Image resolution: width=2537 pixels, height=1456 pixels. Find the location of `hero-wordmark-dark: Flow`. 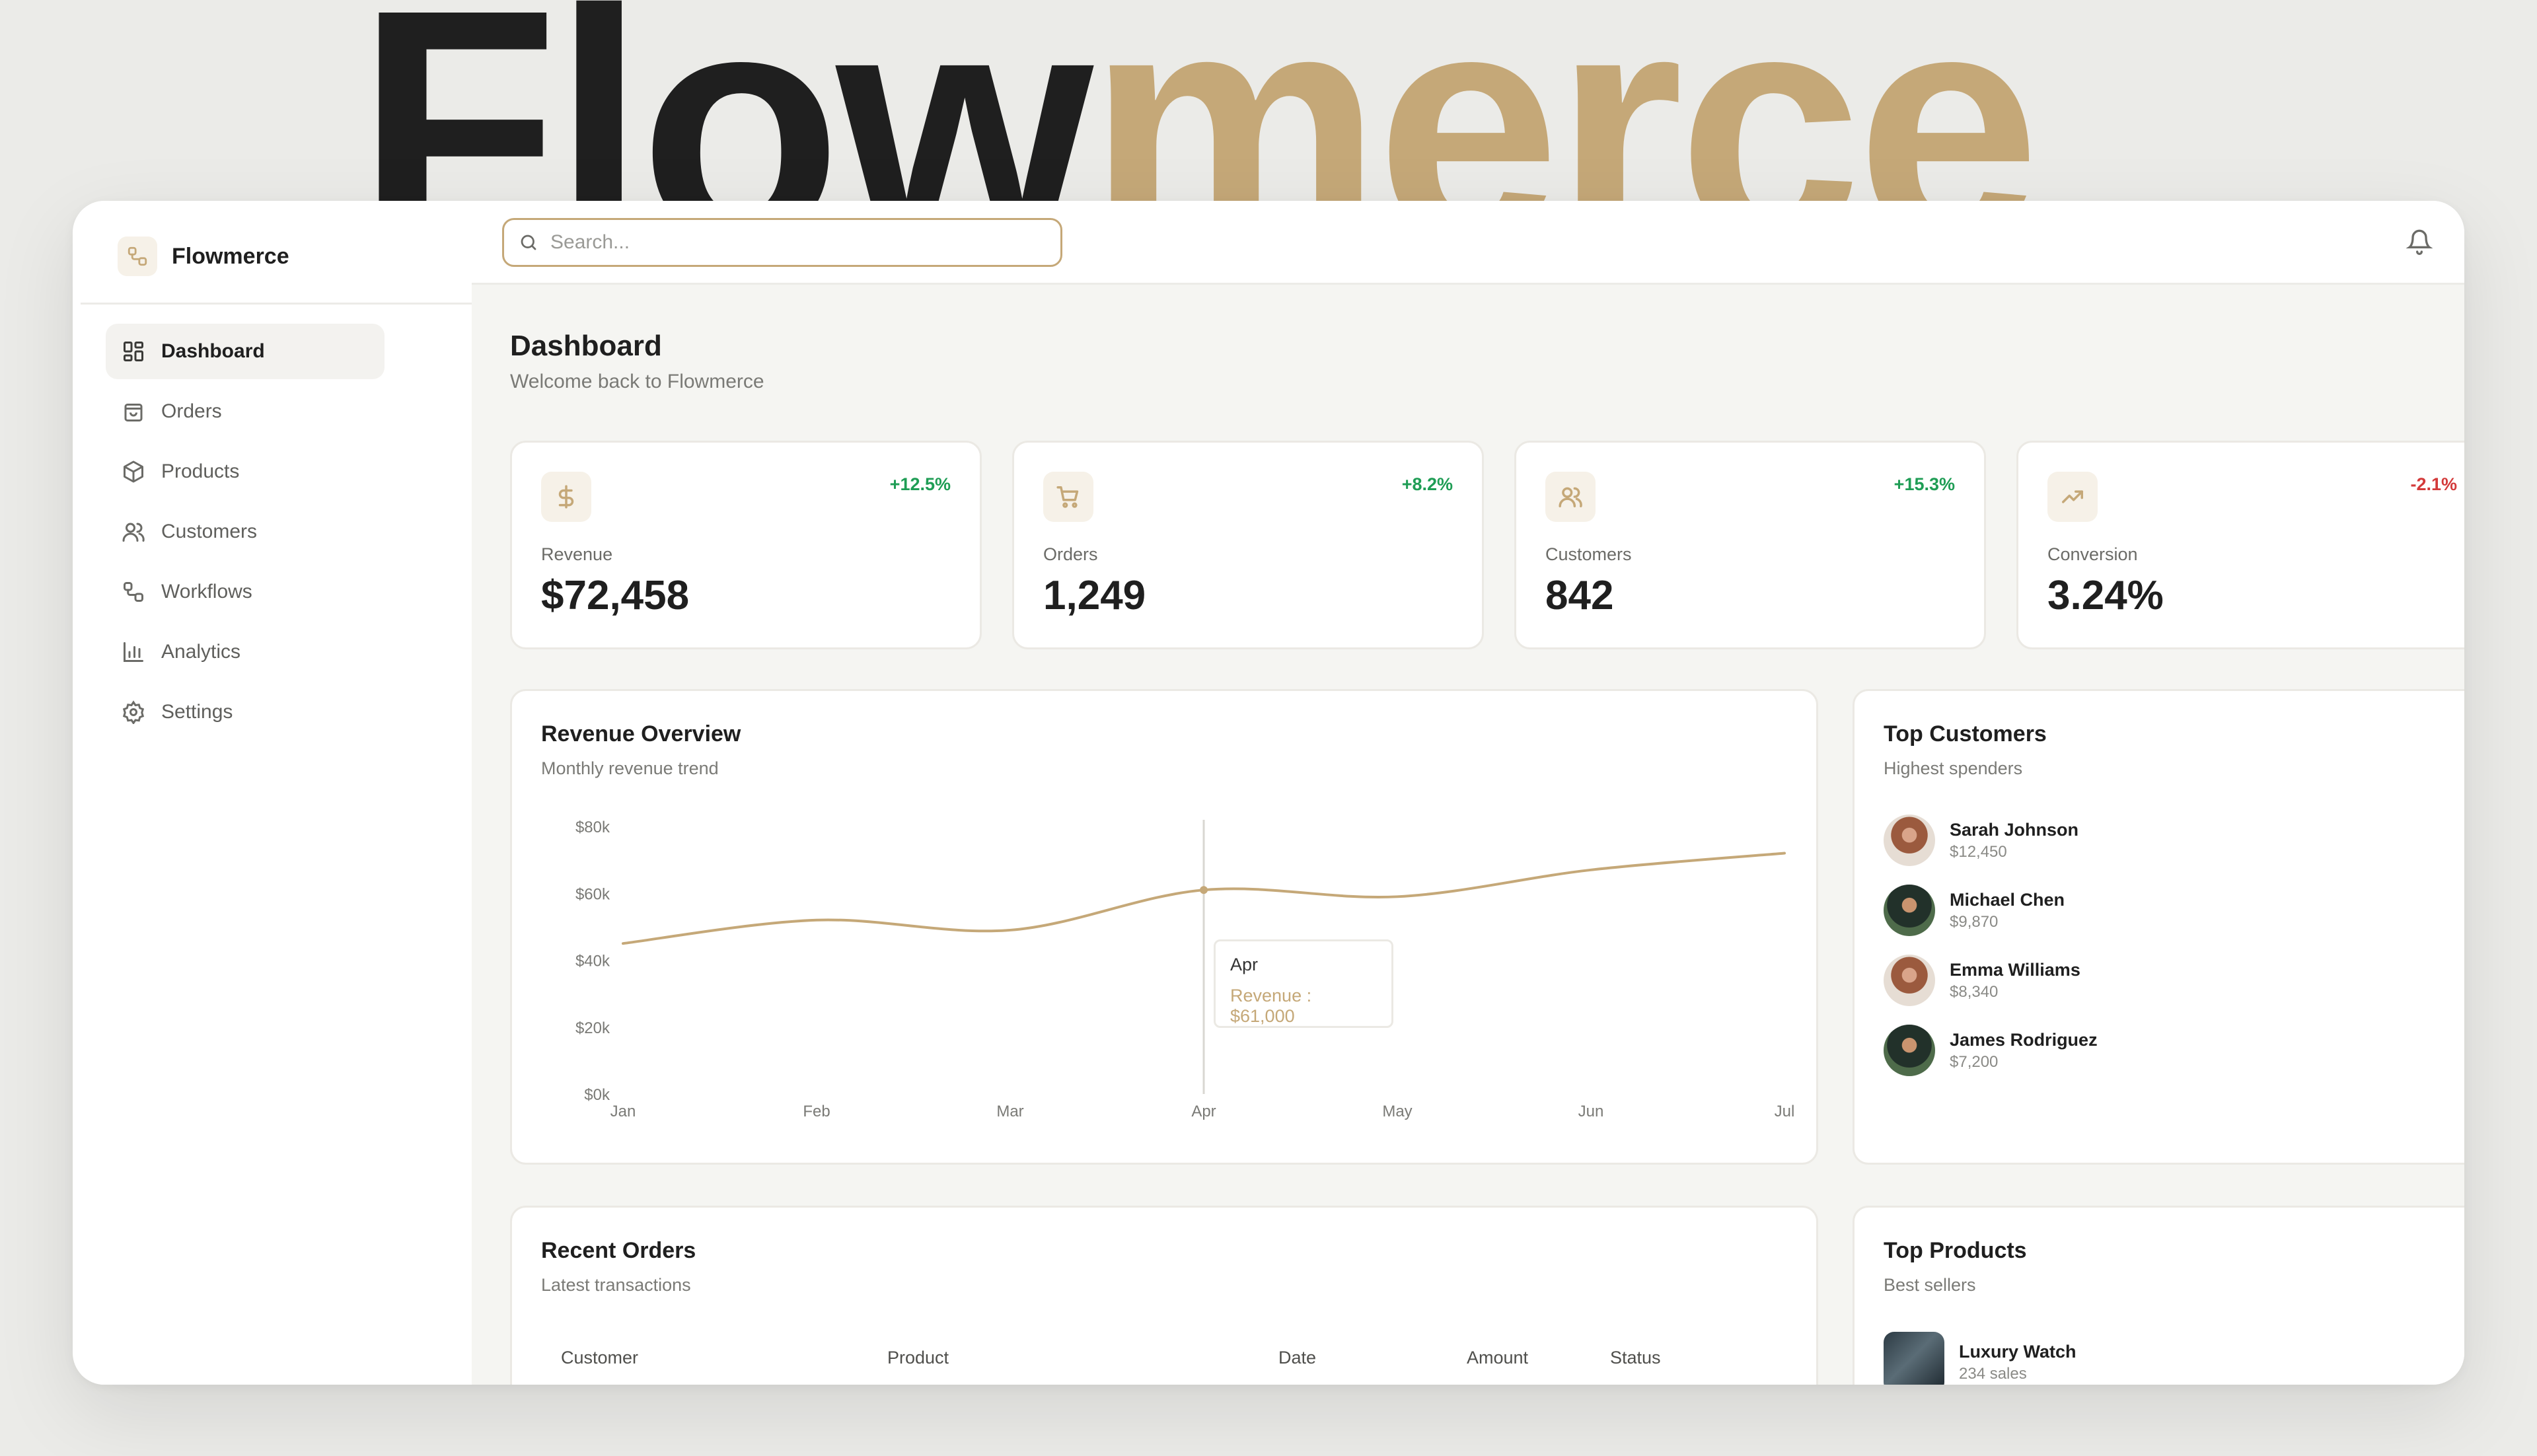

hero-wordmark-dark: Flow is located at coordinates (725, 105).